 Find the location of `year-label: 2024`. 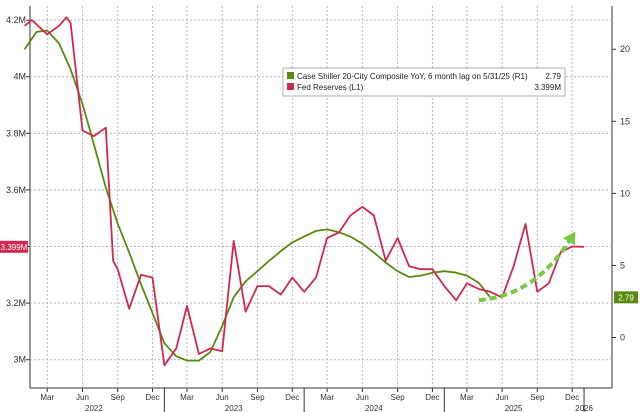

year-label: 2024 is located at coordinates (374, 408).